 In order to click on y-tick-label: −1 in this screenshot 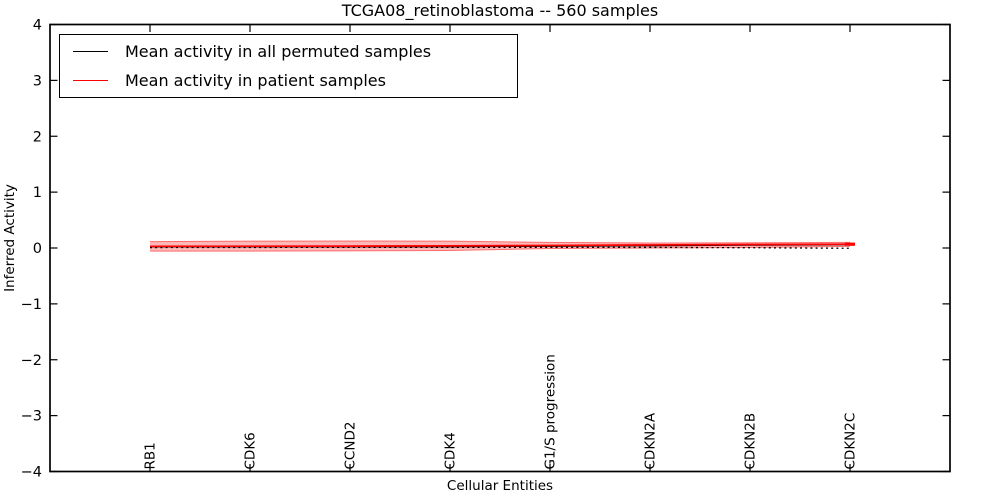, I will do `click(31, 305)`.